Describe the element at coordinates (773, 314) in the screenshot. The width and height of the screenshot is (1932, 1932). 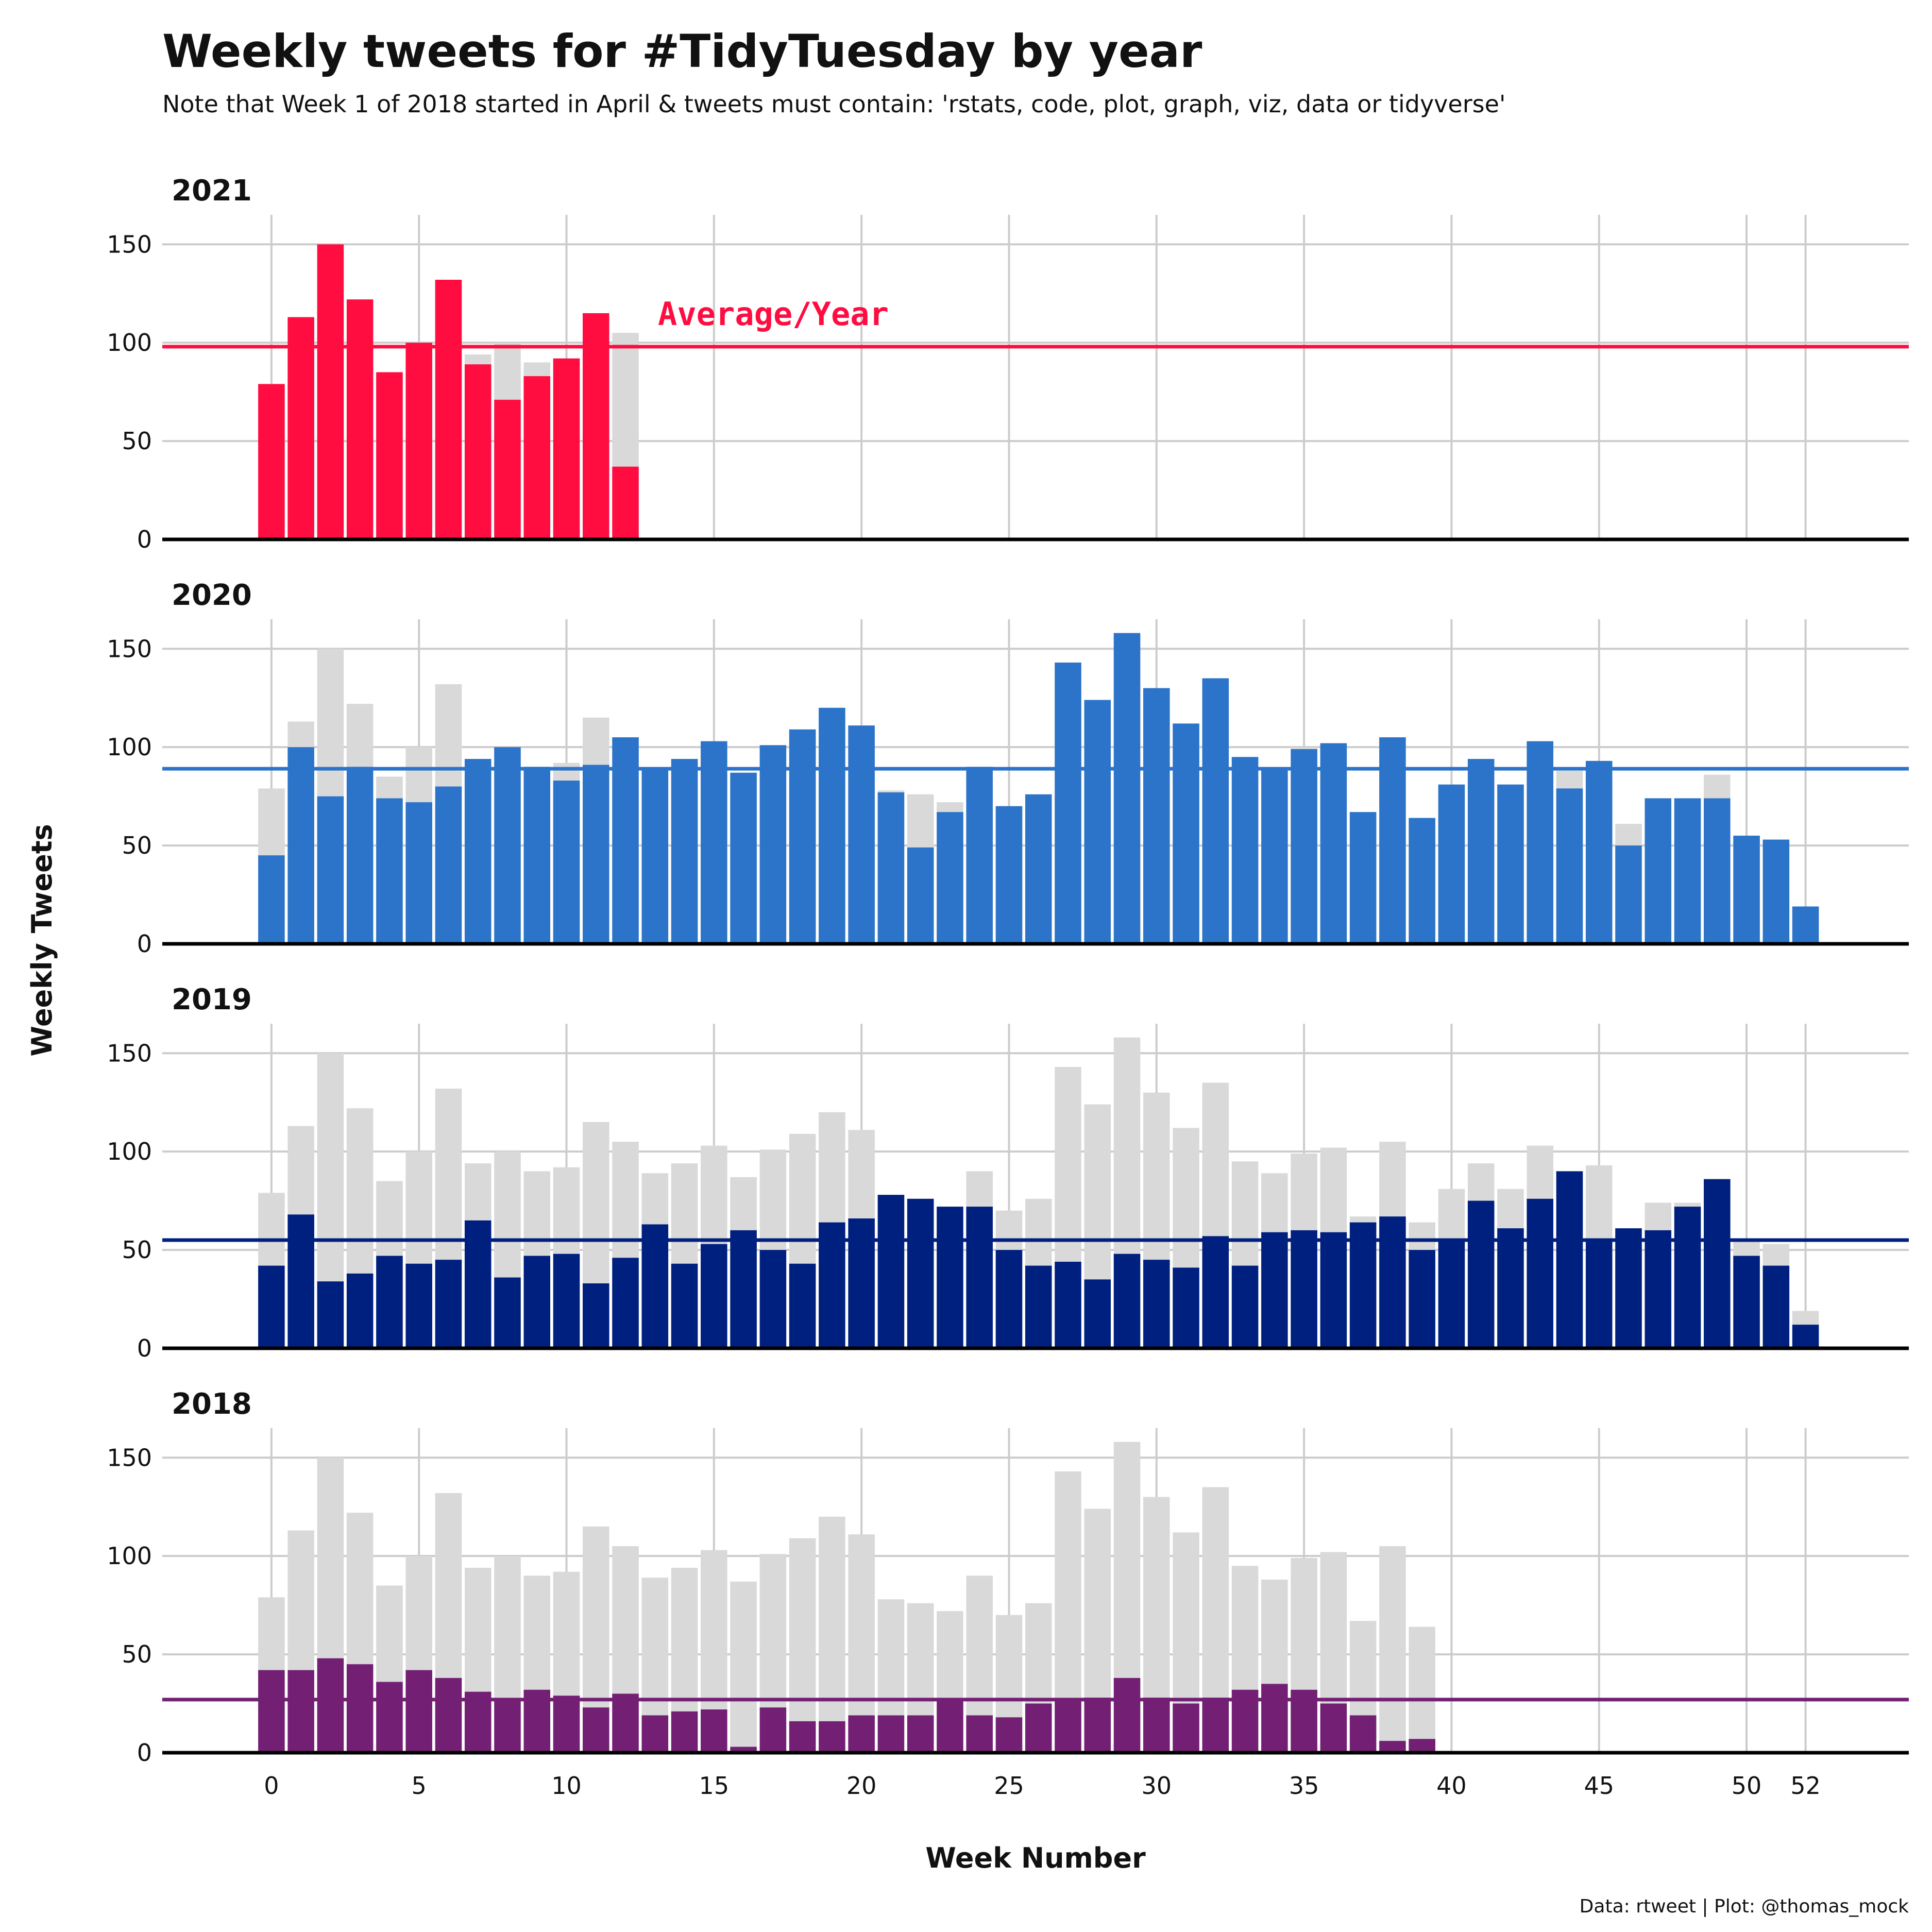
I see `average-annotation: Average/Year` at that location.